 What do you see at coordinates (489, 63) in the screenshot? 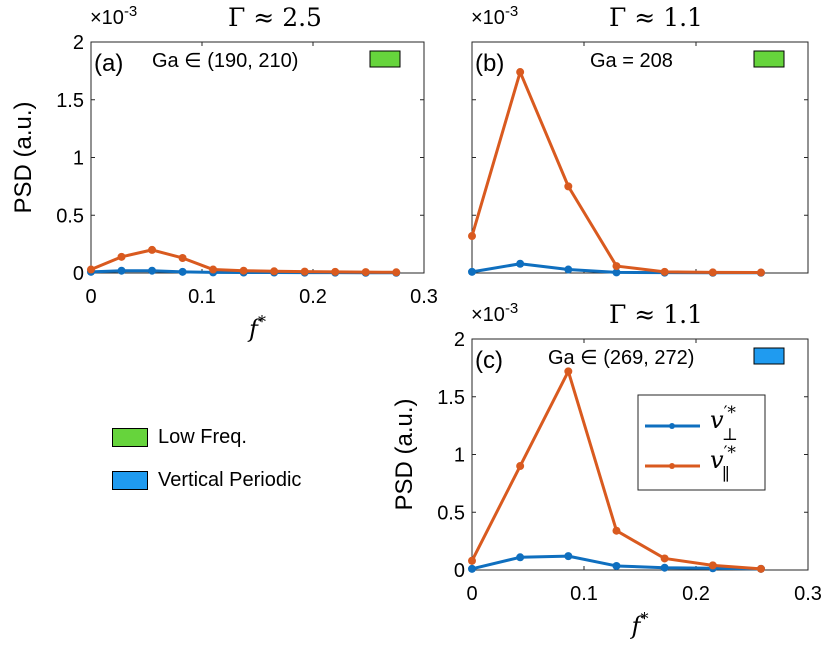
I see `panel-label: (b)` at bounding box center [489, 63].